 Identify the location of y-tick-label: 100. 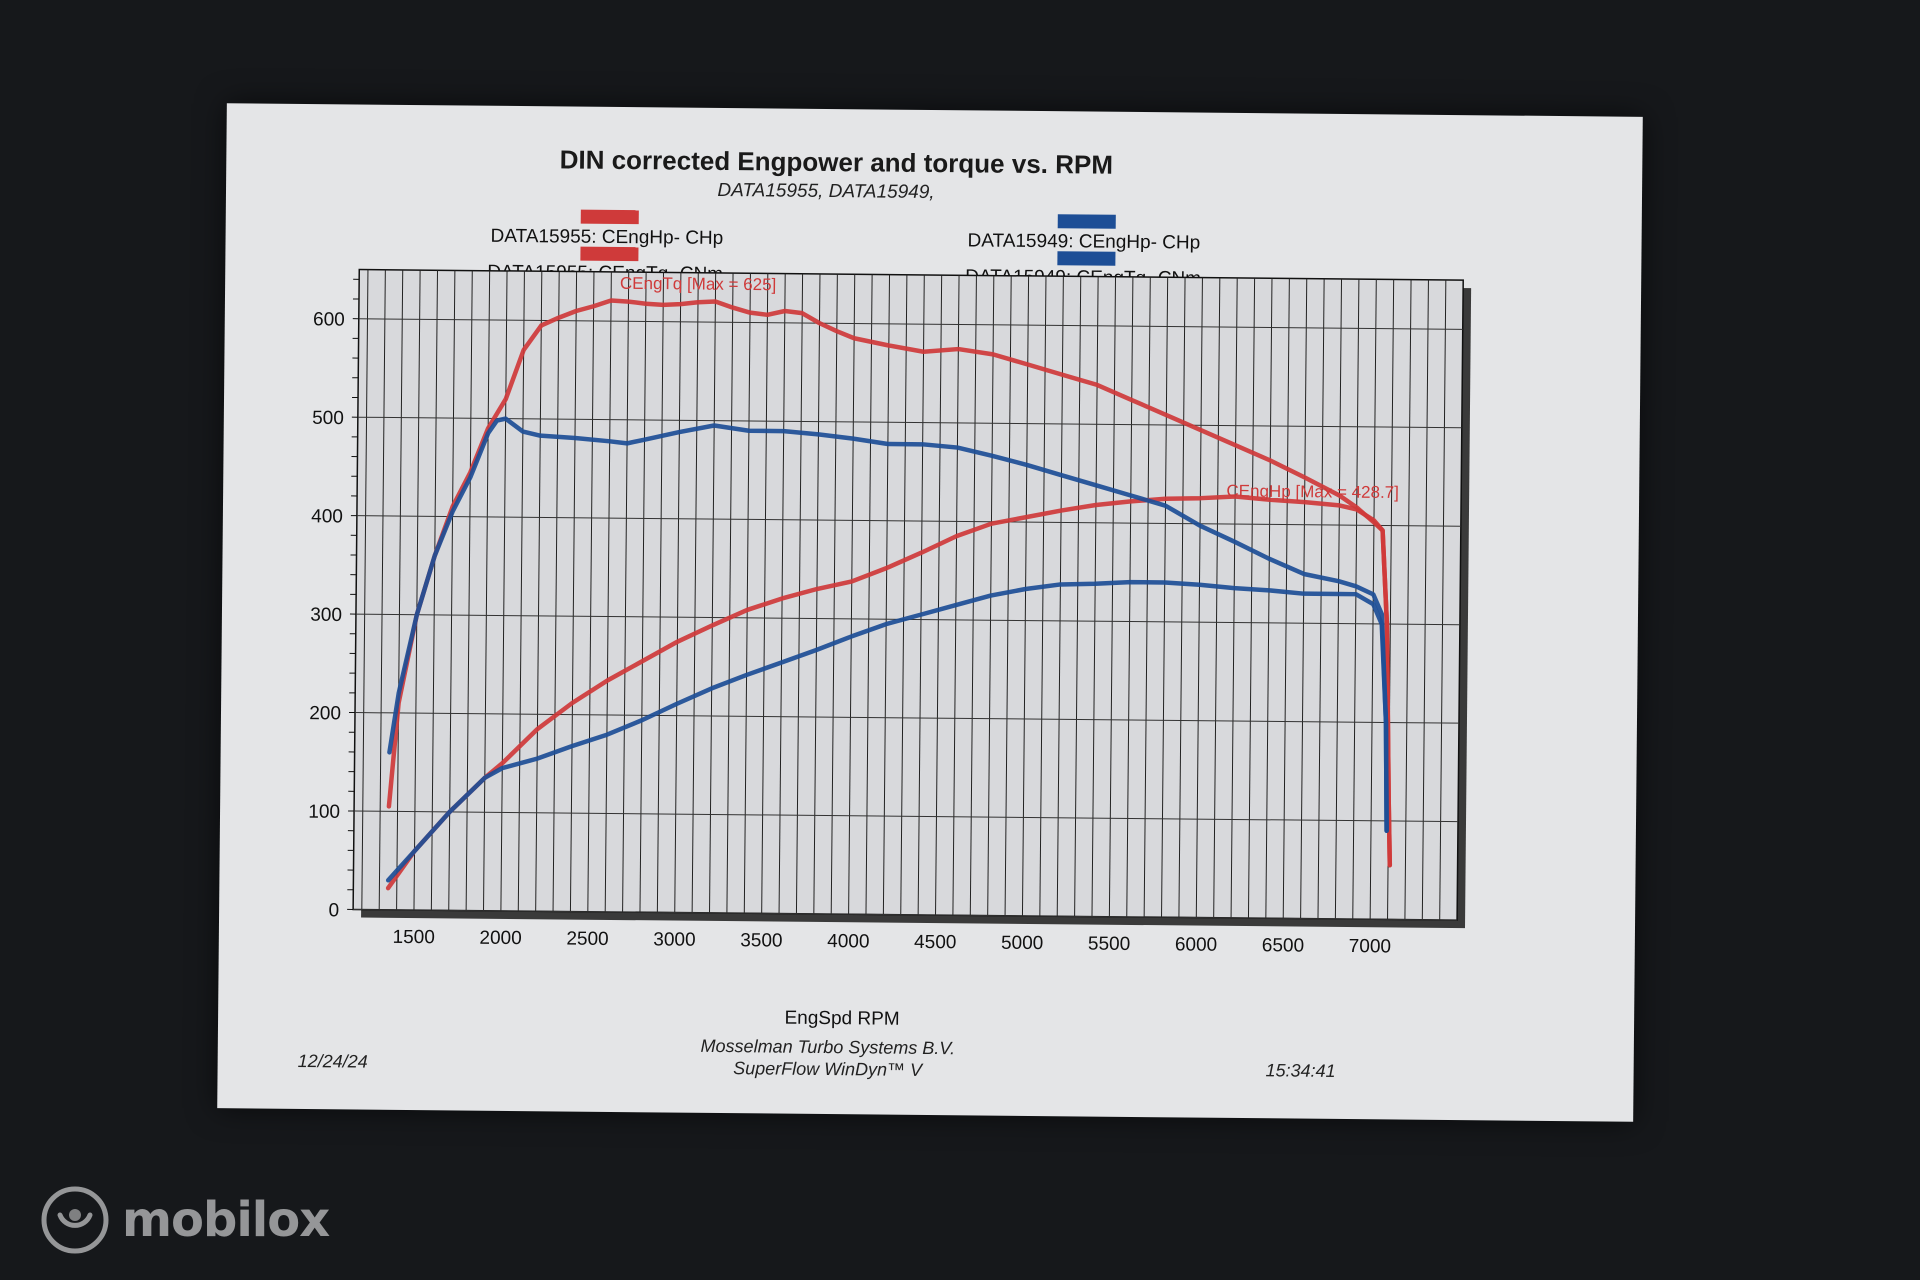
(324, 812).